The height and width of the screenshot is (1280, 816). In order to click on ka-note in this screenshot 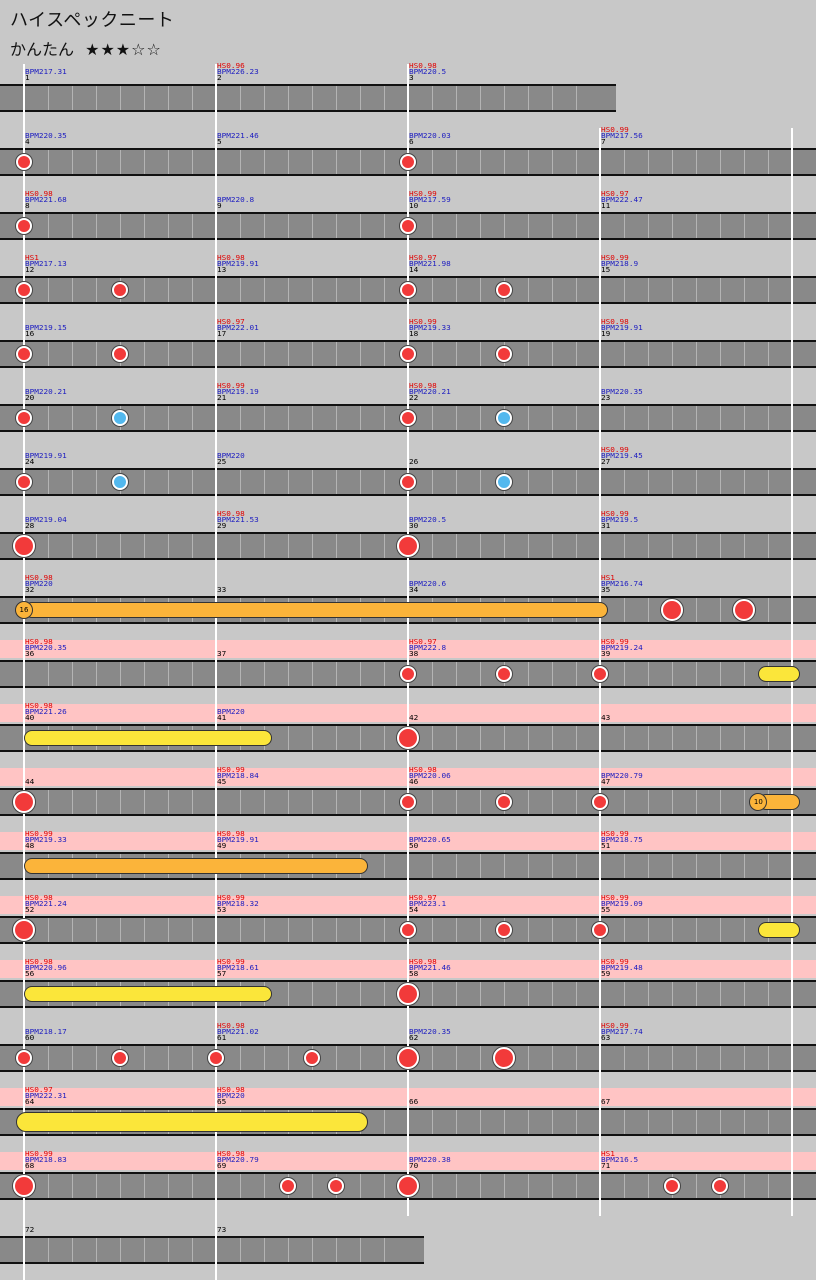, I will do `click(120, 418)`.